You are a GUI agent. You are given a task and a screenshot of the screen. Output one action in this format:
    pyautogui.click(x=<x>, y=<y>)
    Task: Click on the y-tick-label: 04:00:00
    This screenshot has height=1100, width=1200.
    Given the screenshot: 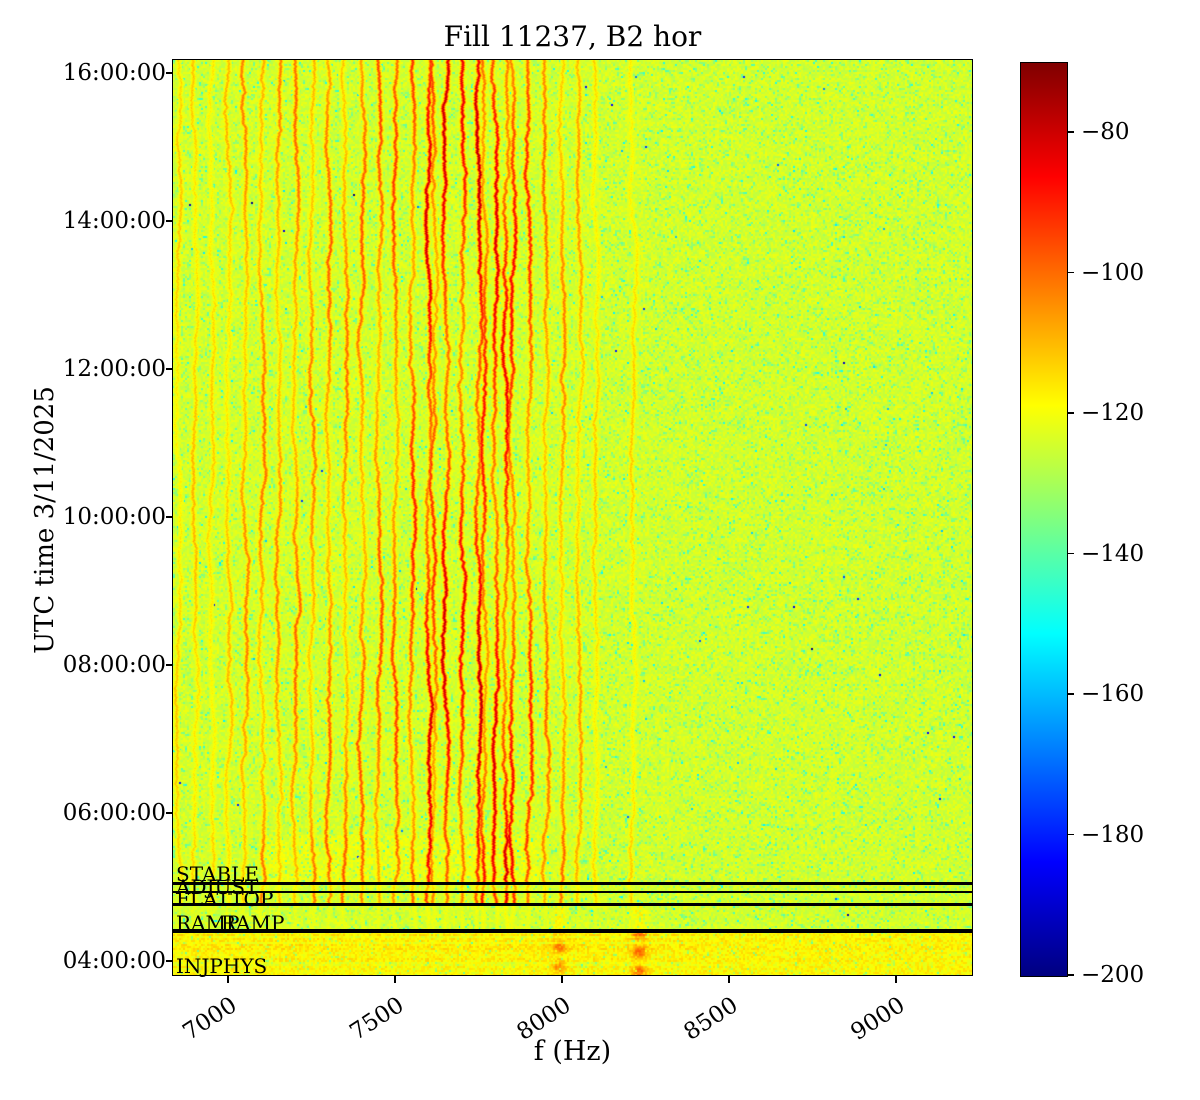 What is the action you would take?
    pyautogui.click(x=114, y=961)
    